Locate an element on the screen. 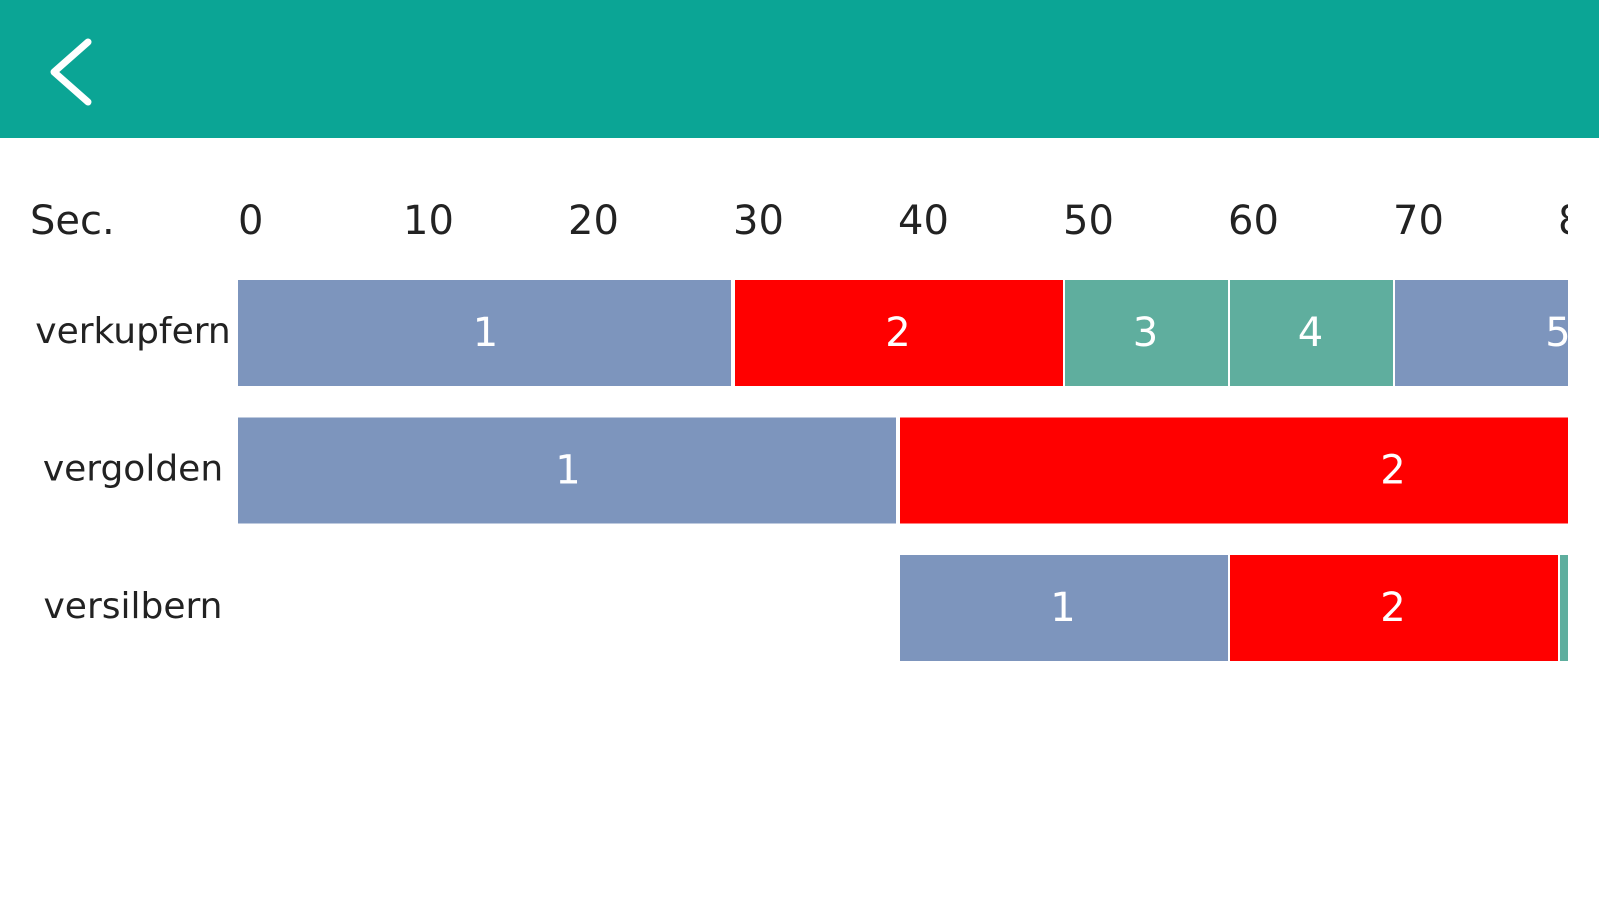  tick-label: 20 is located at coordinates (593, 221).